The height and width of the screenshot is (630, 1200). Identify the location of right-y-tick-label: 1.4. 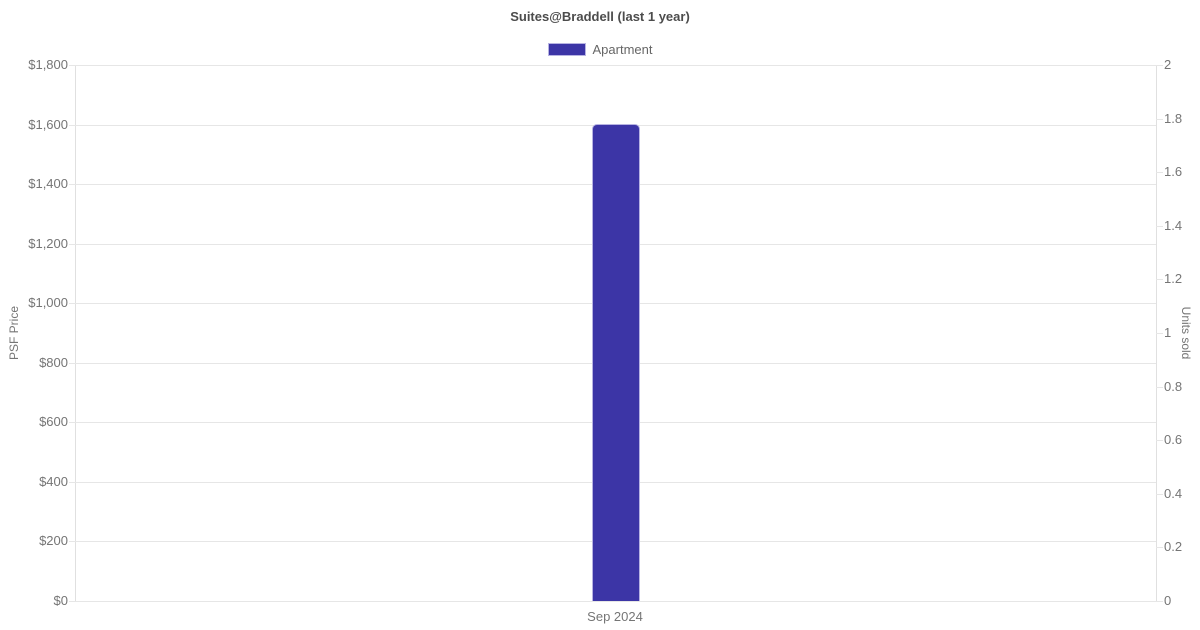
(1173, 225).